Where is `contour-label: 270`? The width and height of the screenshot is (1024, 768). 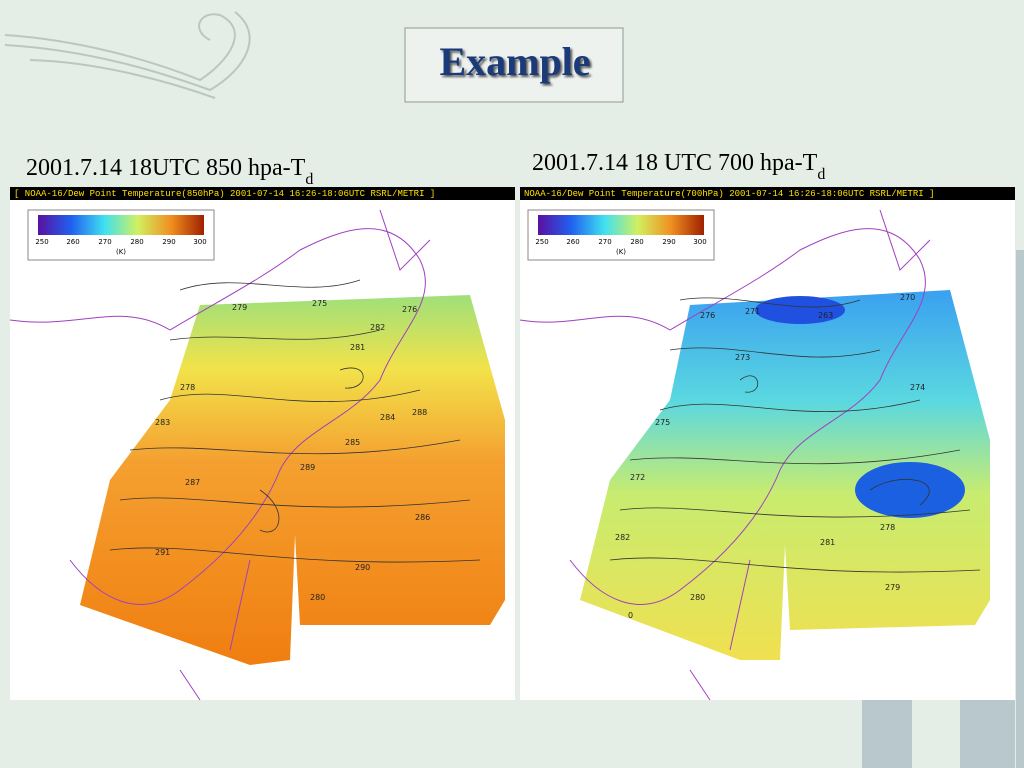
contour-label: 270 is located at coordinates (907, 297).